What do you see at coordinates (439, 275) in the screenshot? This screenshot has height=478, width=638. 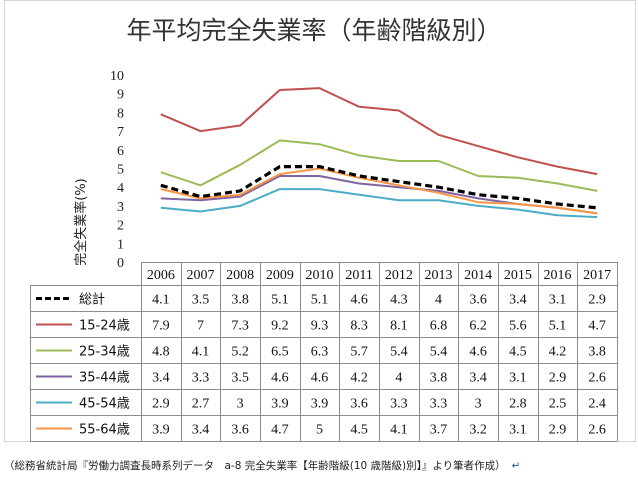 I see `table-year-header: 2013` at bounding box center [439, 275].